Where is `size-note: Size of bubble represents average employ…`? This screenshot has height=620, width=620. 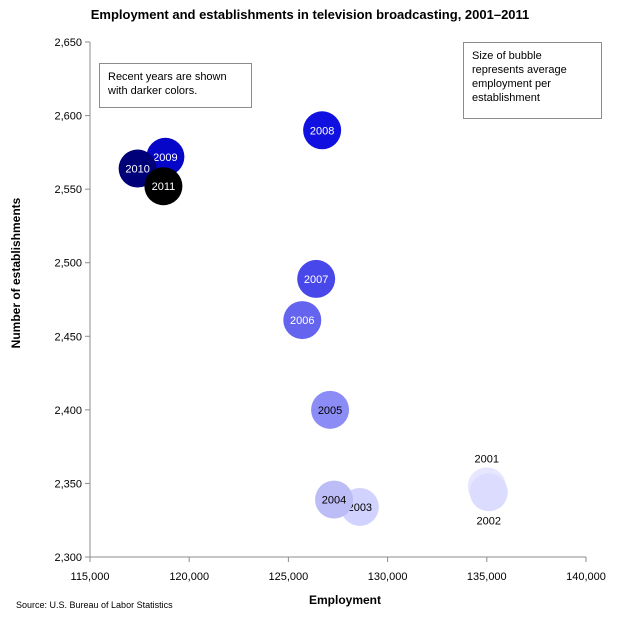
size-note: Size of bubble represents average employ… is located at coordinates (532, 80).